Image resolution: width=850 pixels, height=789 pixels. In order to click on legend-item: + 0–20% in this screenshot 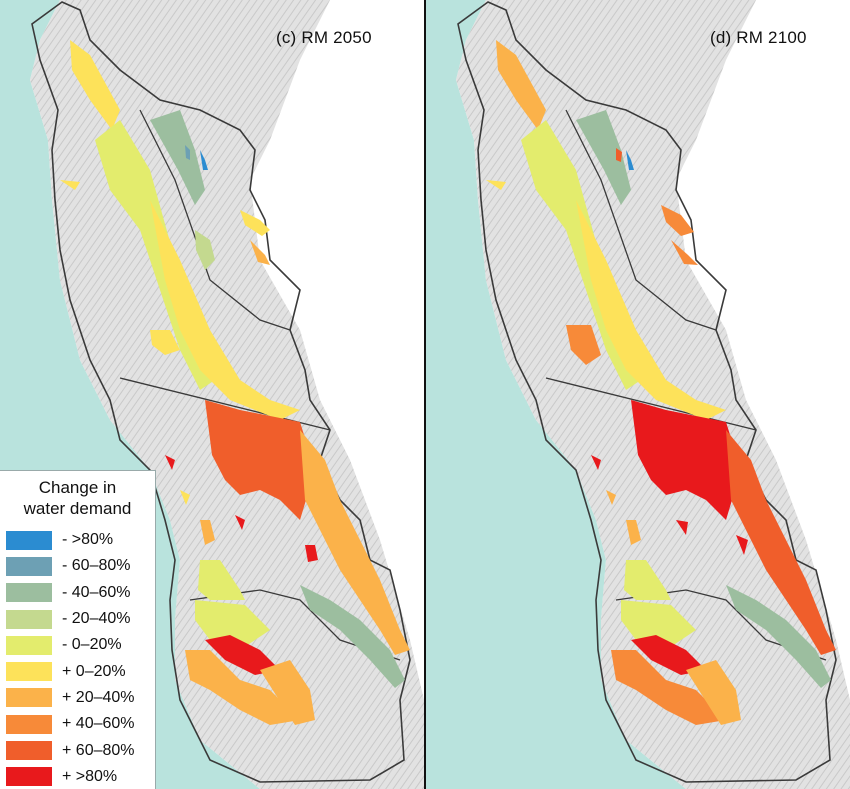, I will do `click(77, 671)`.